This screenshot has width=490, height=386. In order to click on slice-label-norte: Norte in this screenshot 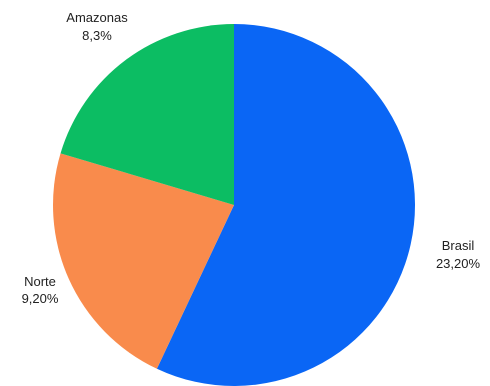, I will do `click(40, 281)`.